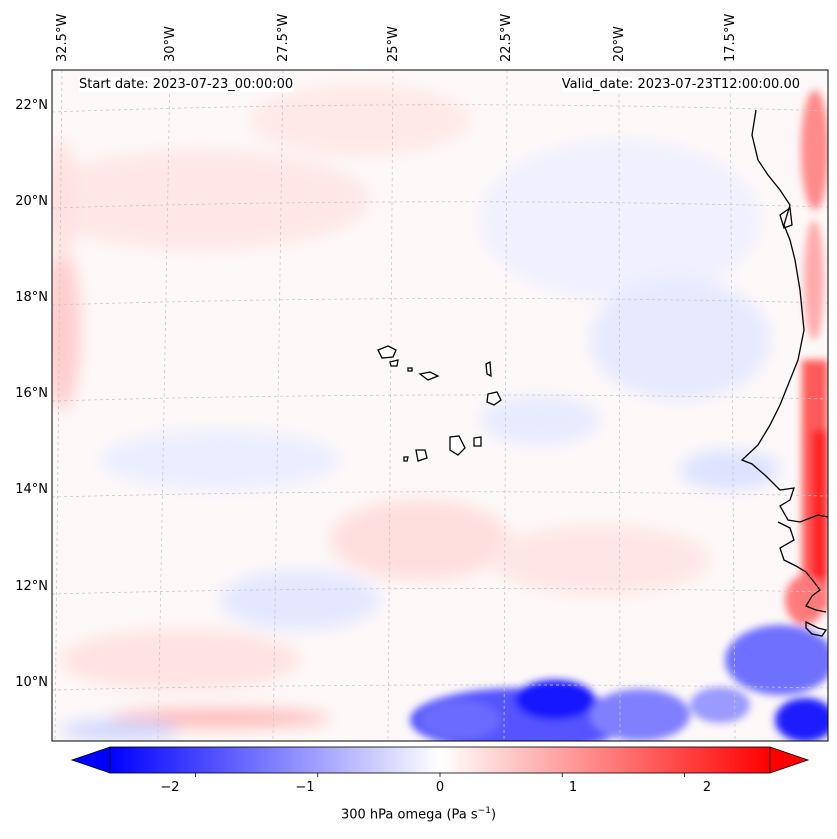 Image resolution: width=837 pixels, height=839 pixels. What do you see at coordinates (784, 373) in the screenshot?
I see `coastline` at bounding box center [784, 373].